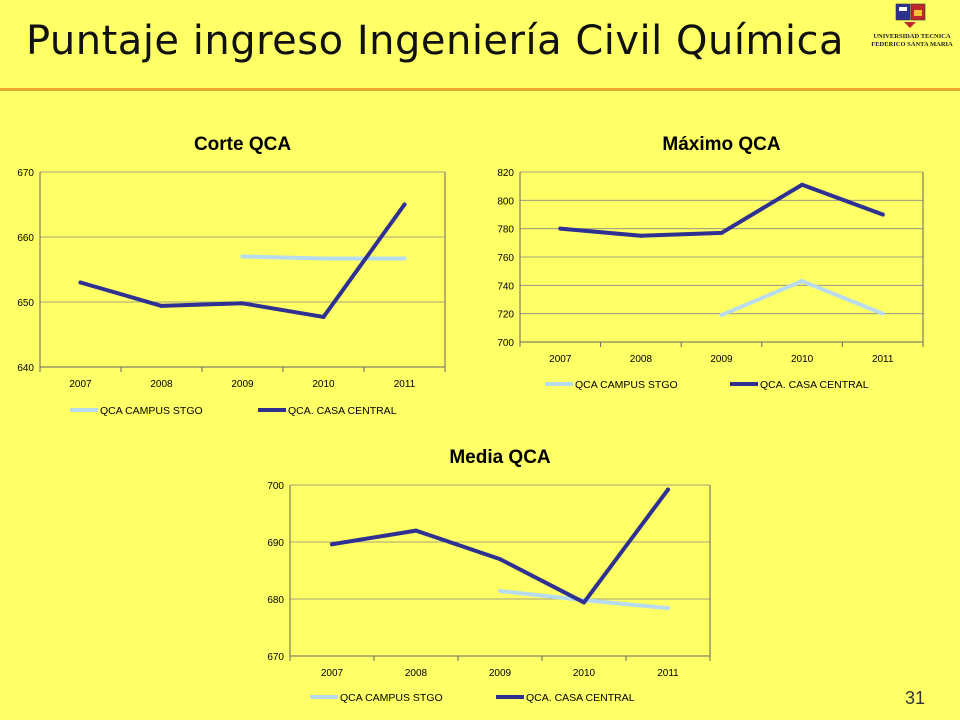 This screenshot has height=720, width=960. What do you see at coordinates (721, 144) in the screenshot?
I see `chart-title: Máximo QCA` at bounding box center [721, 144].